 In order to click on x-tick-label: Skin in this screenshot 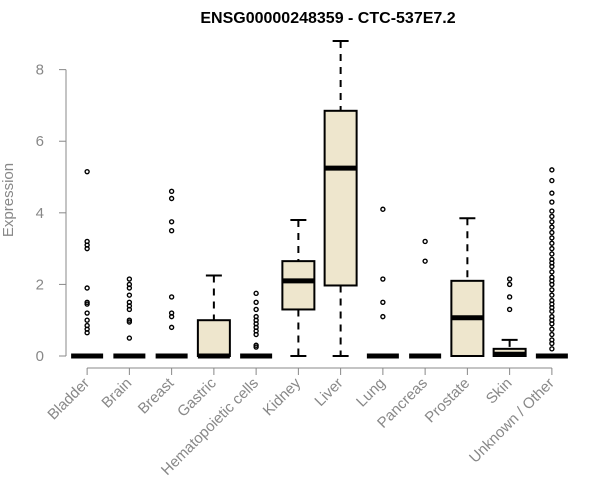, I will do `click(499, 391)`.